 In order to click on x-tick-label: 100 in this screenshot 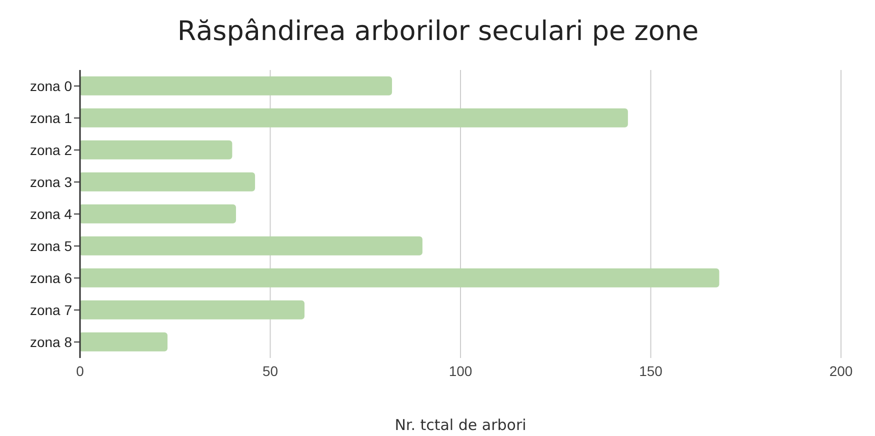, I will do `click(460, 370)`.